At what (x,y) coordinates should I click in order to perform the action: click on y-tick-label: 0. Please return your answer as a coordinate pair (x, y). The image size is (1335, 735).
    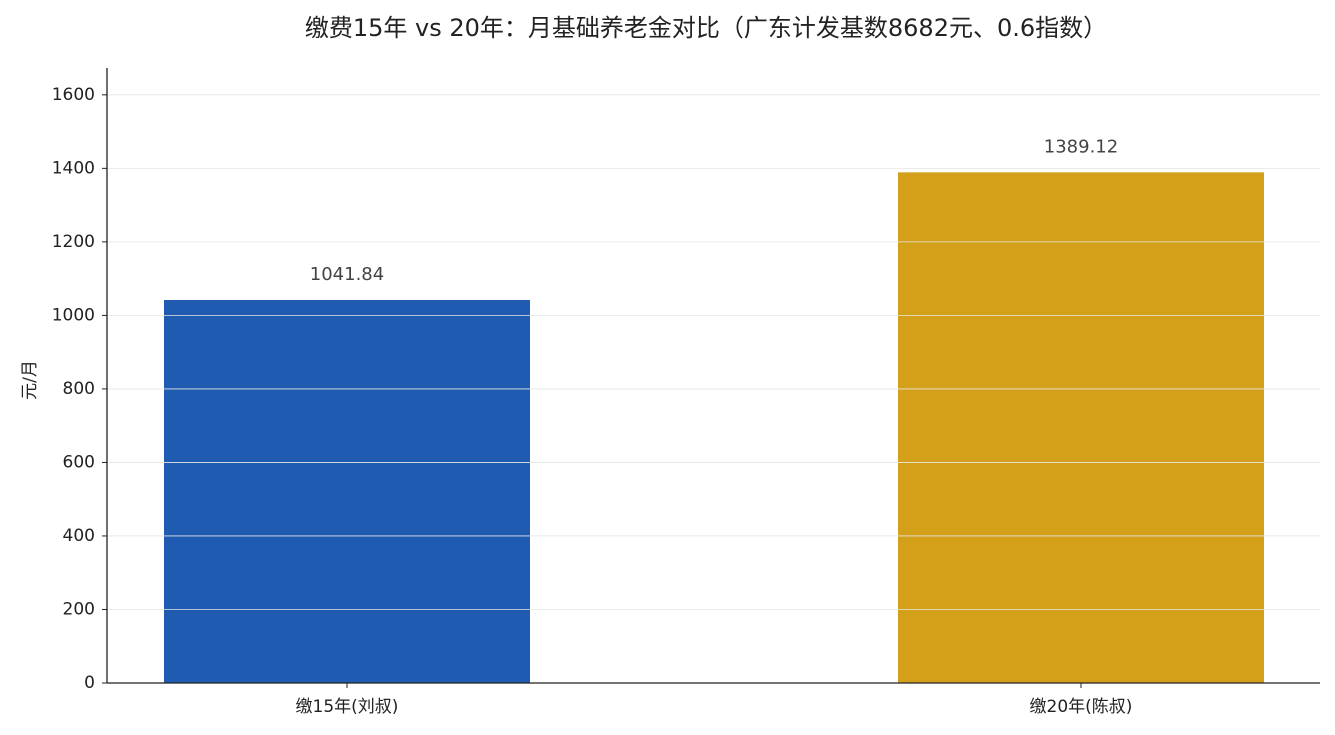
    Looking at the image, I should click on (89, 683).